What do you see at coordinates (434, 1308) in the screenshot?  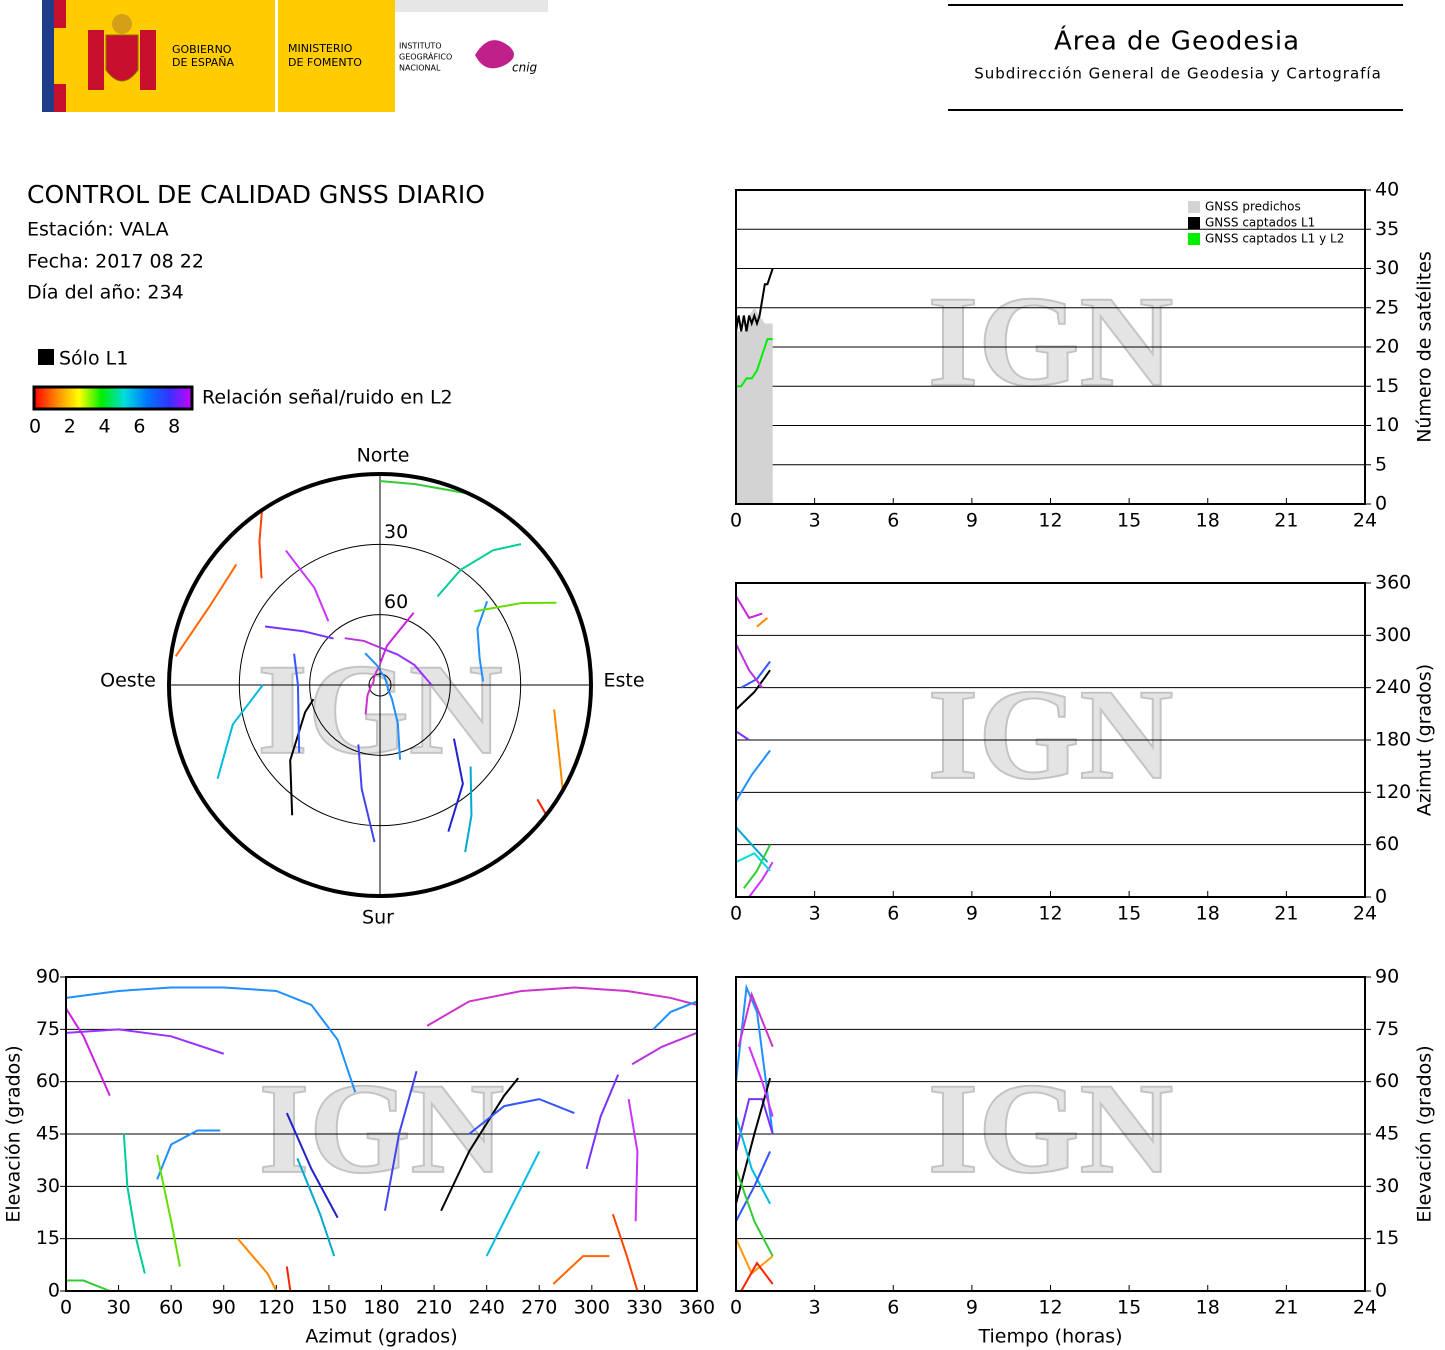 I see `x-tick-label: 210` at bounding box center [434, 1308].